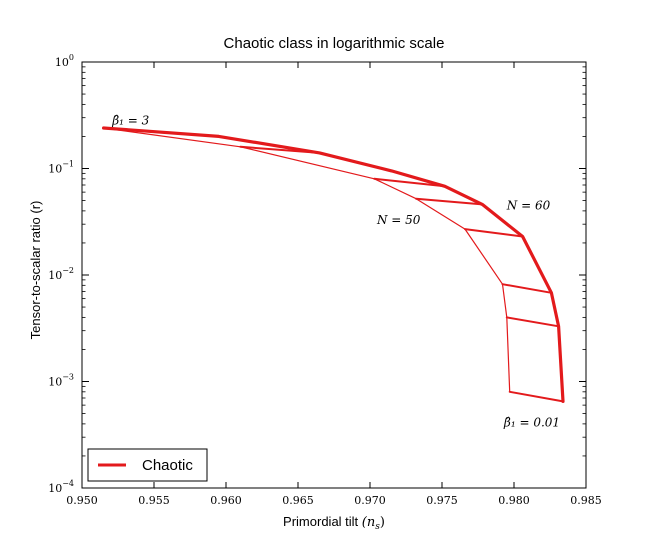 This screenshot has height=545, width=654. Describe the element at coordinates (280, 149) in the screenshot. I see `series-line-c2` at that location.